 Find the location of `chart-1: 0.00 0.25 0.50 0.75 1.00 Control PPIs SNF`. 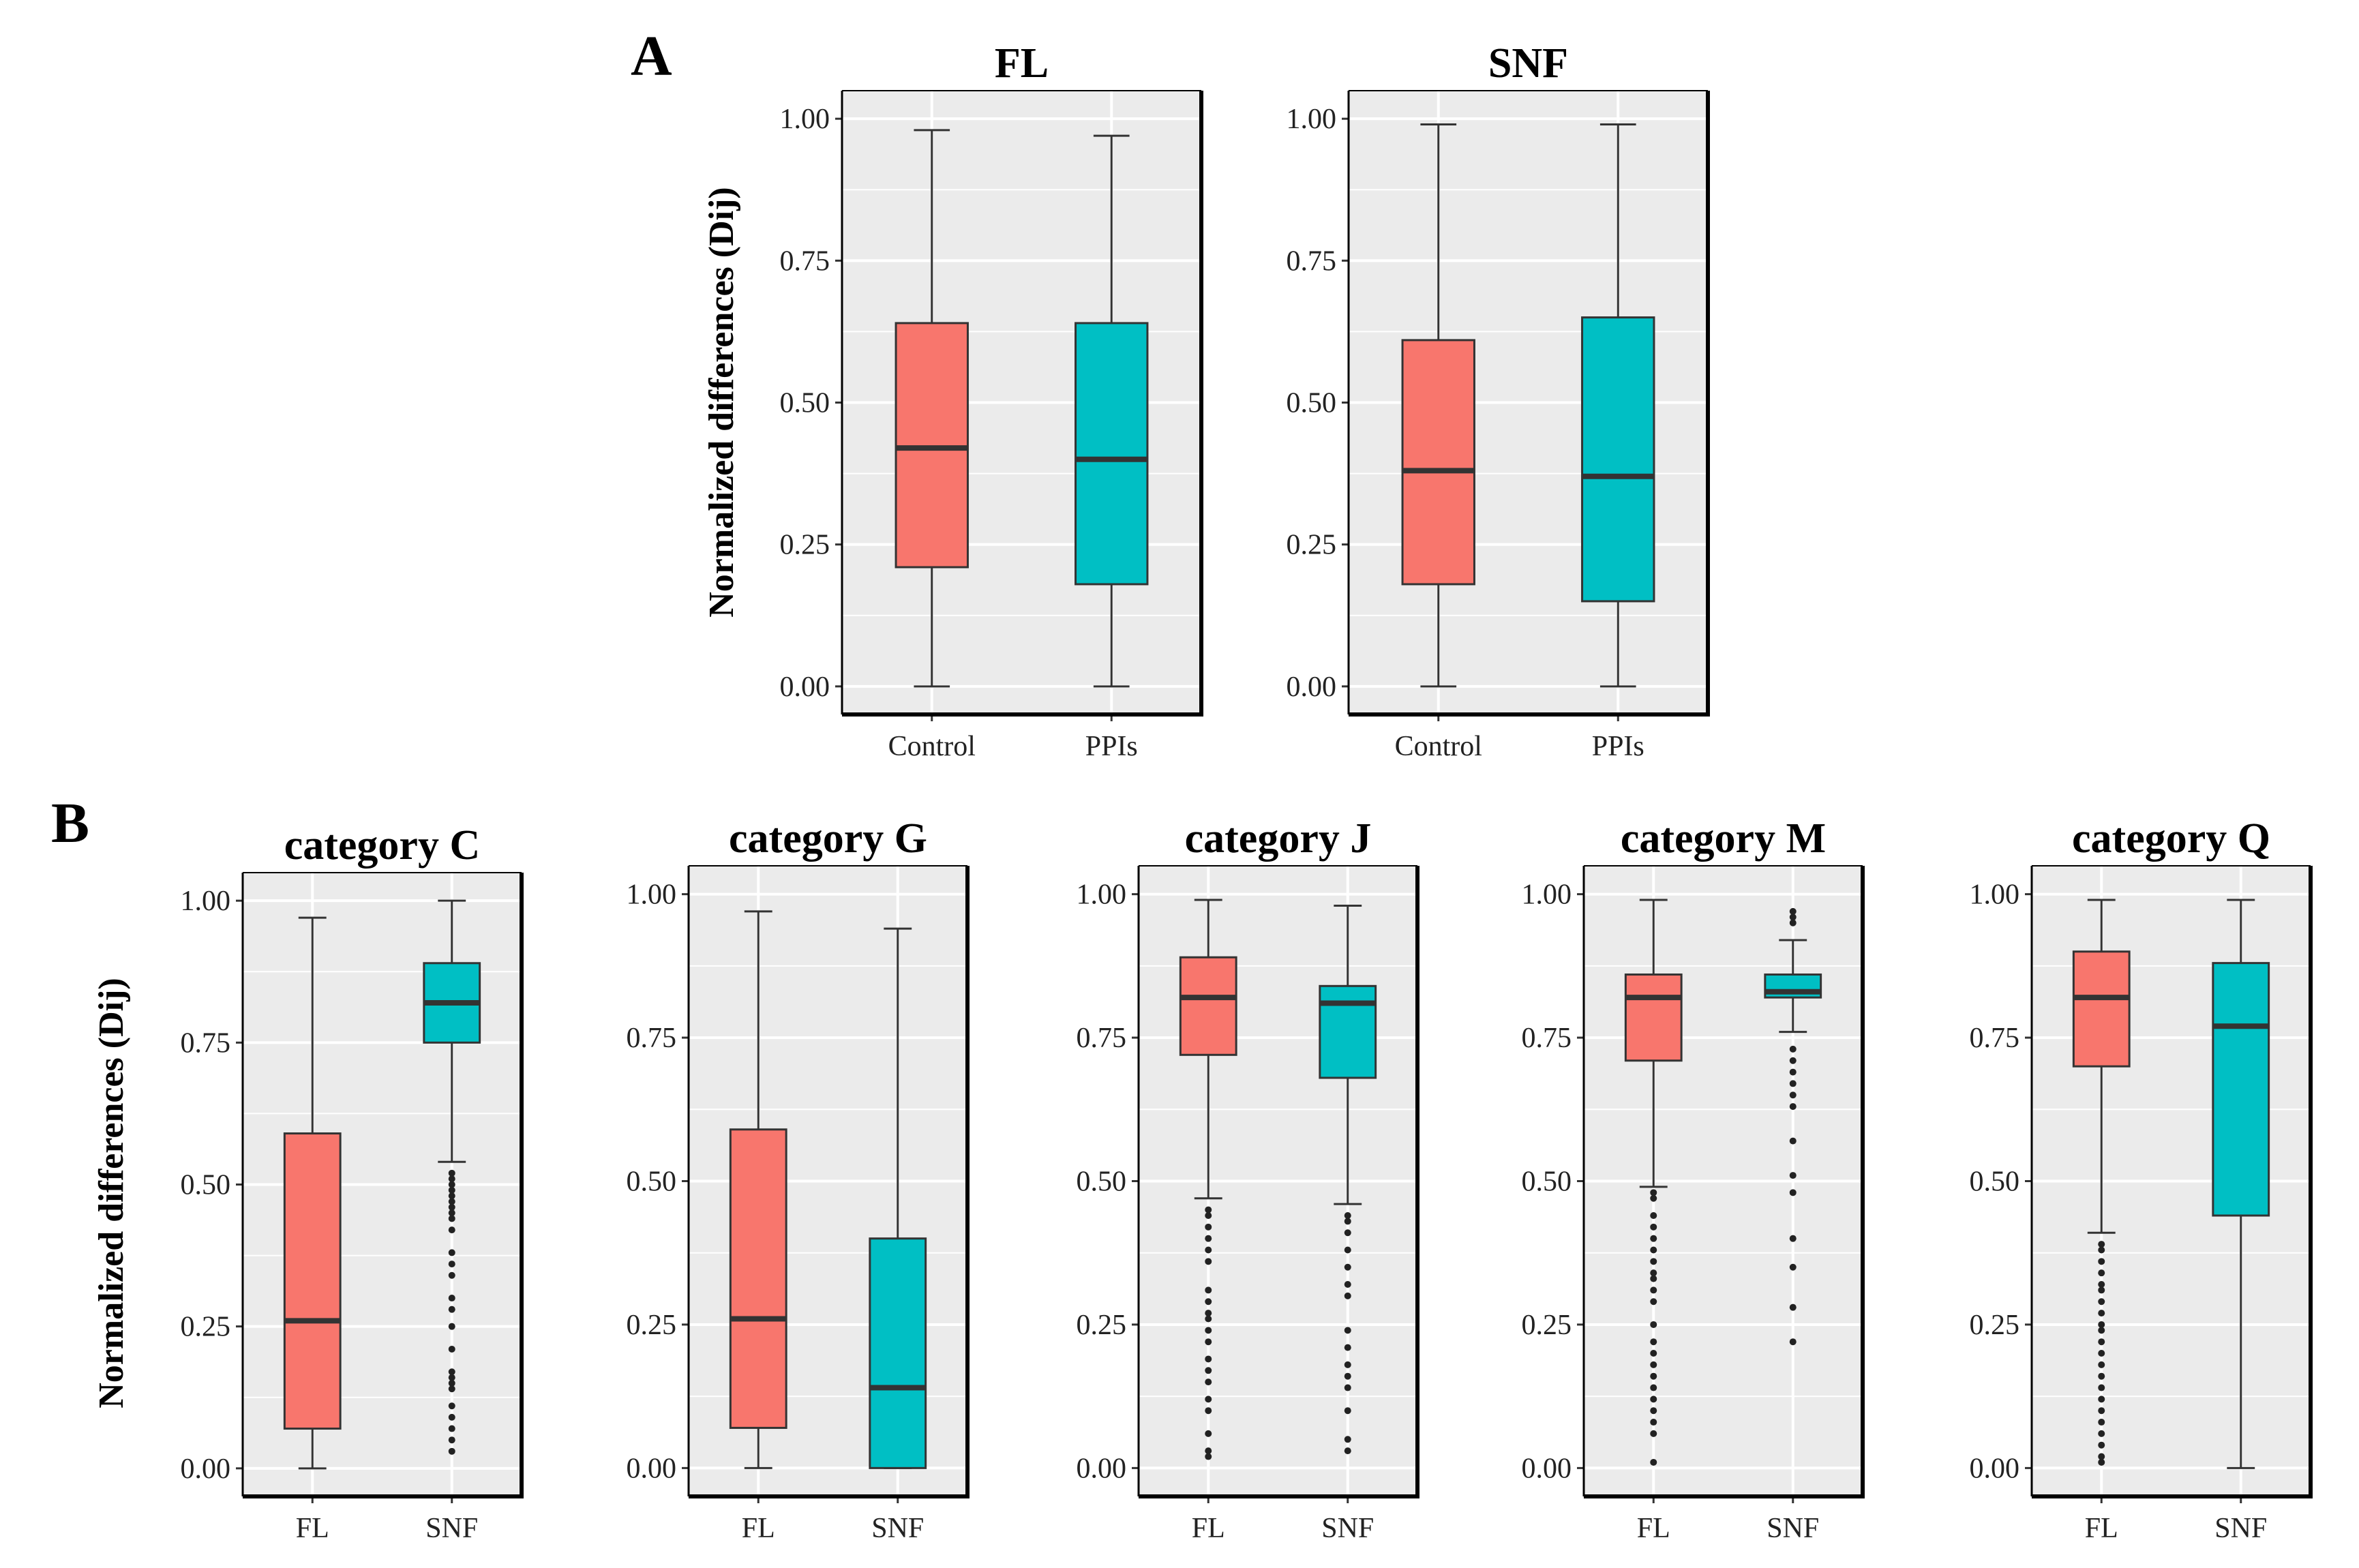

chart-1: 0.00 0.25 0.50 0.75 1.00 Control PPIs SNF is located at coordinates (1498, 401).